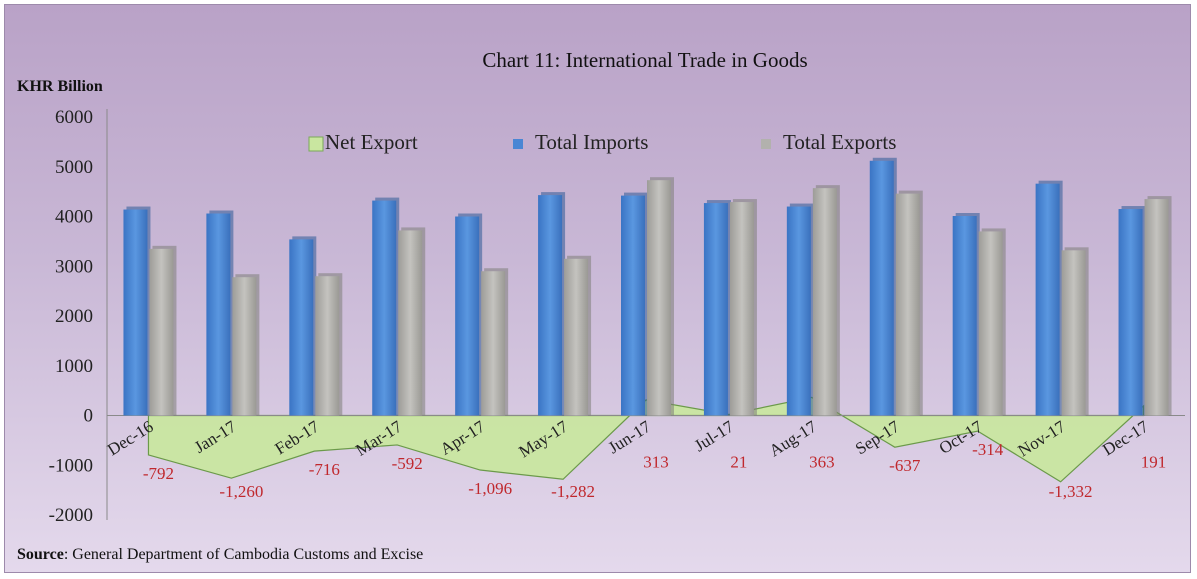 Image resolution: width=1197 pixels, height=579 pixels. What do you see at coordinates (74, 366) in the screenshot?
I see `y-tick-label: 1000` at bounding box center [74, 366].